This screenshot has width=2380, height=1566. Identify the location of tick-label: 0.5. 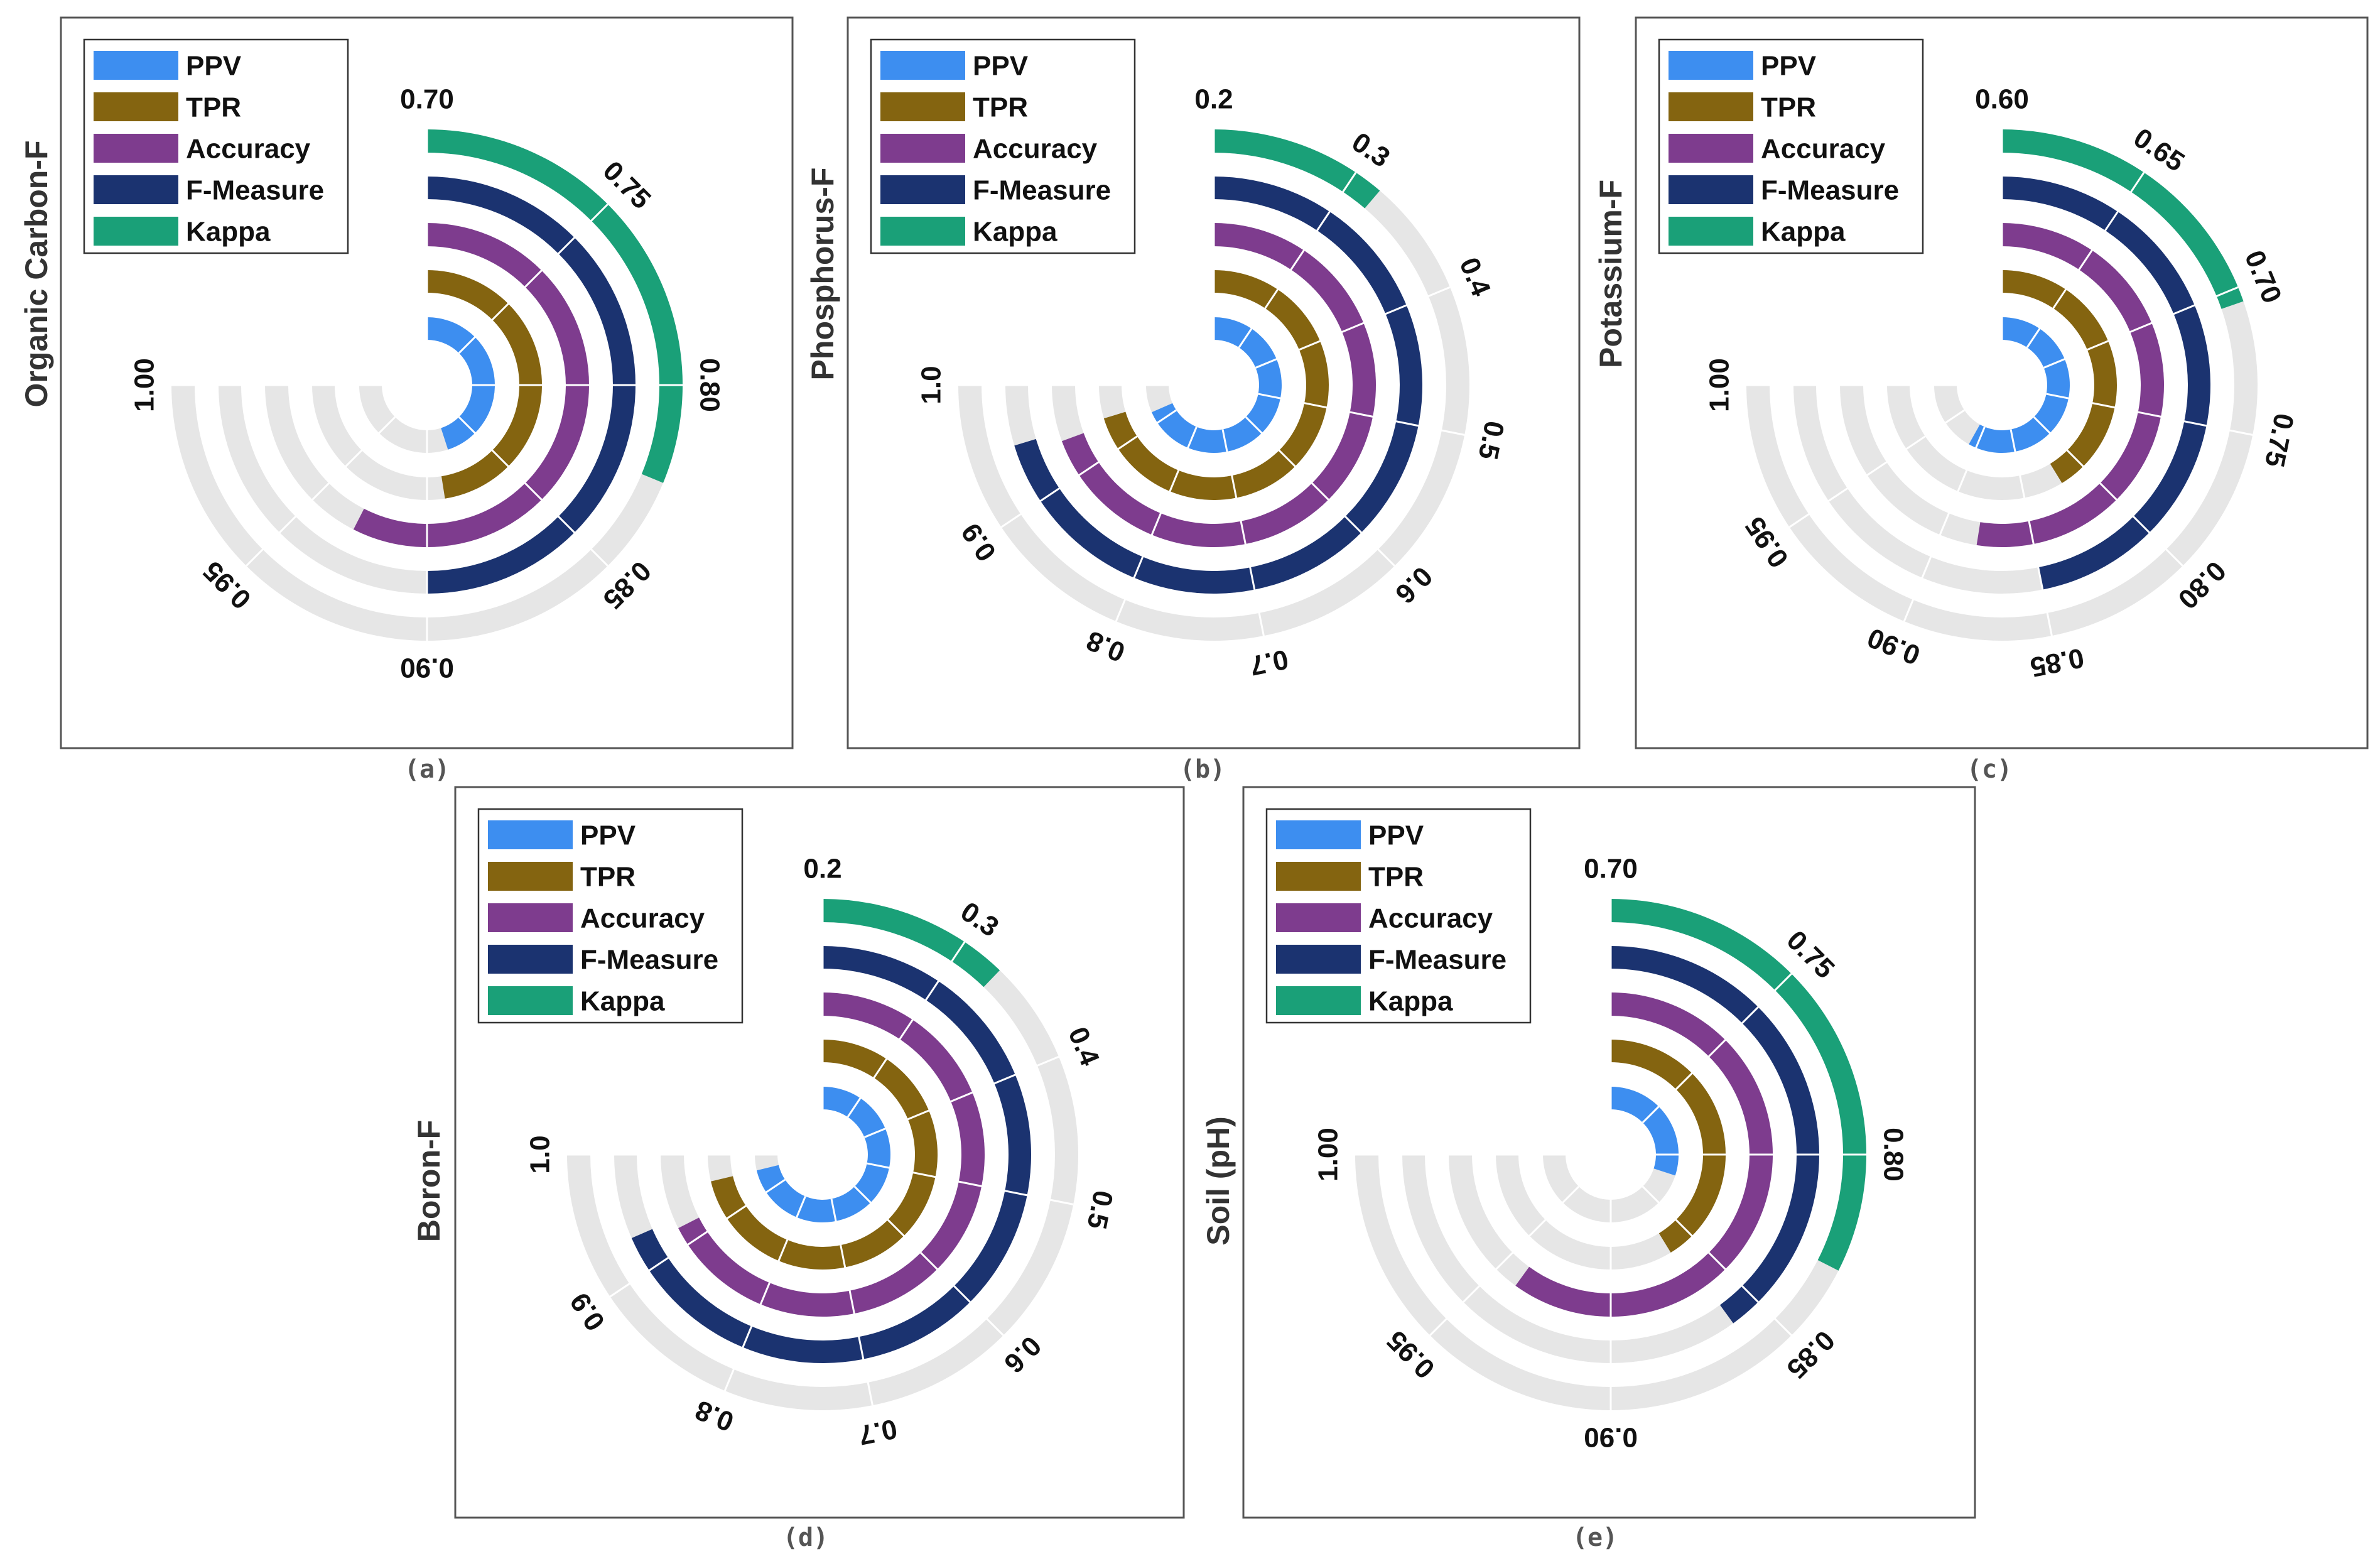
(1099, 1210).